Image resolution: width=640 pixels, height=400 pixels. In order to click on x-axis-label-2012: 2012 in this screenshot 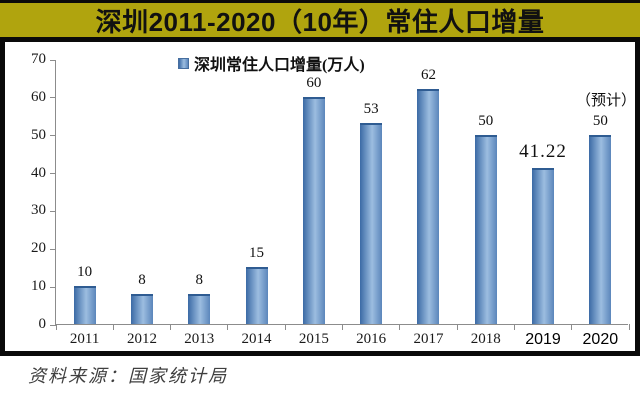, I will do `click(141, 339)`.